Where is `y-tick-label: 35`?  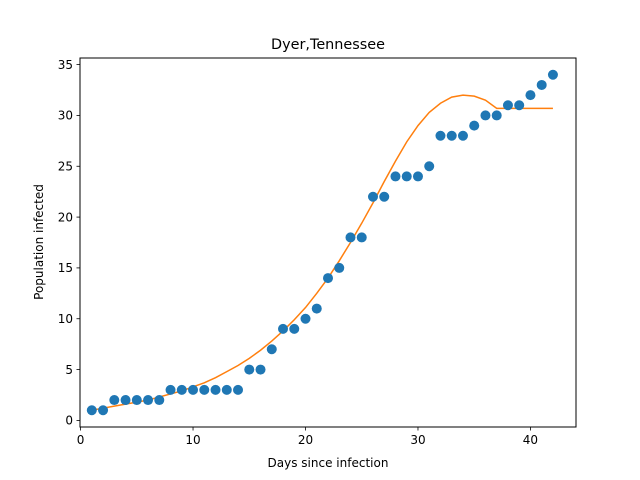 y-tick-label: 35 is located at coordinates (65, 65).